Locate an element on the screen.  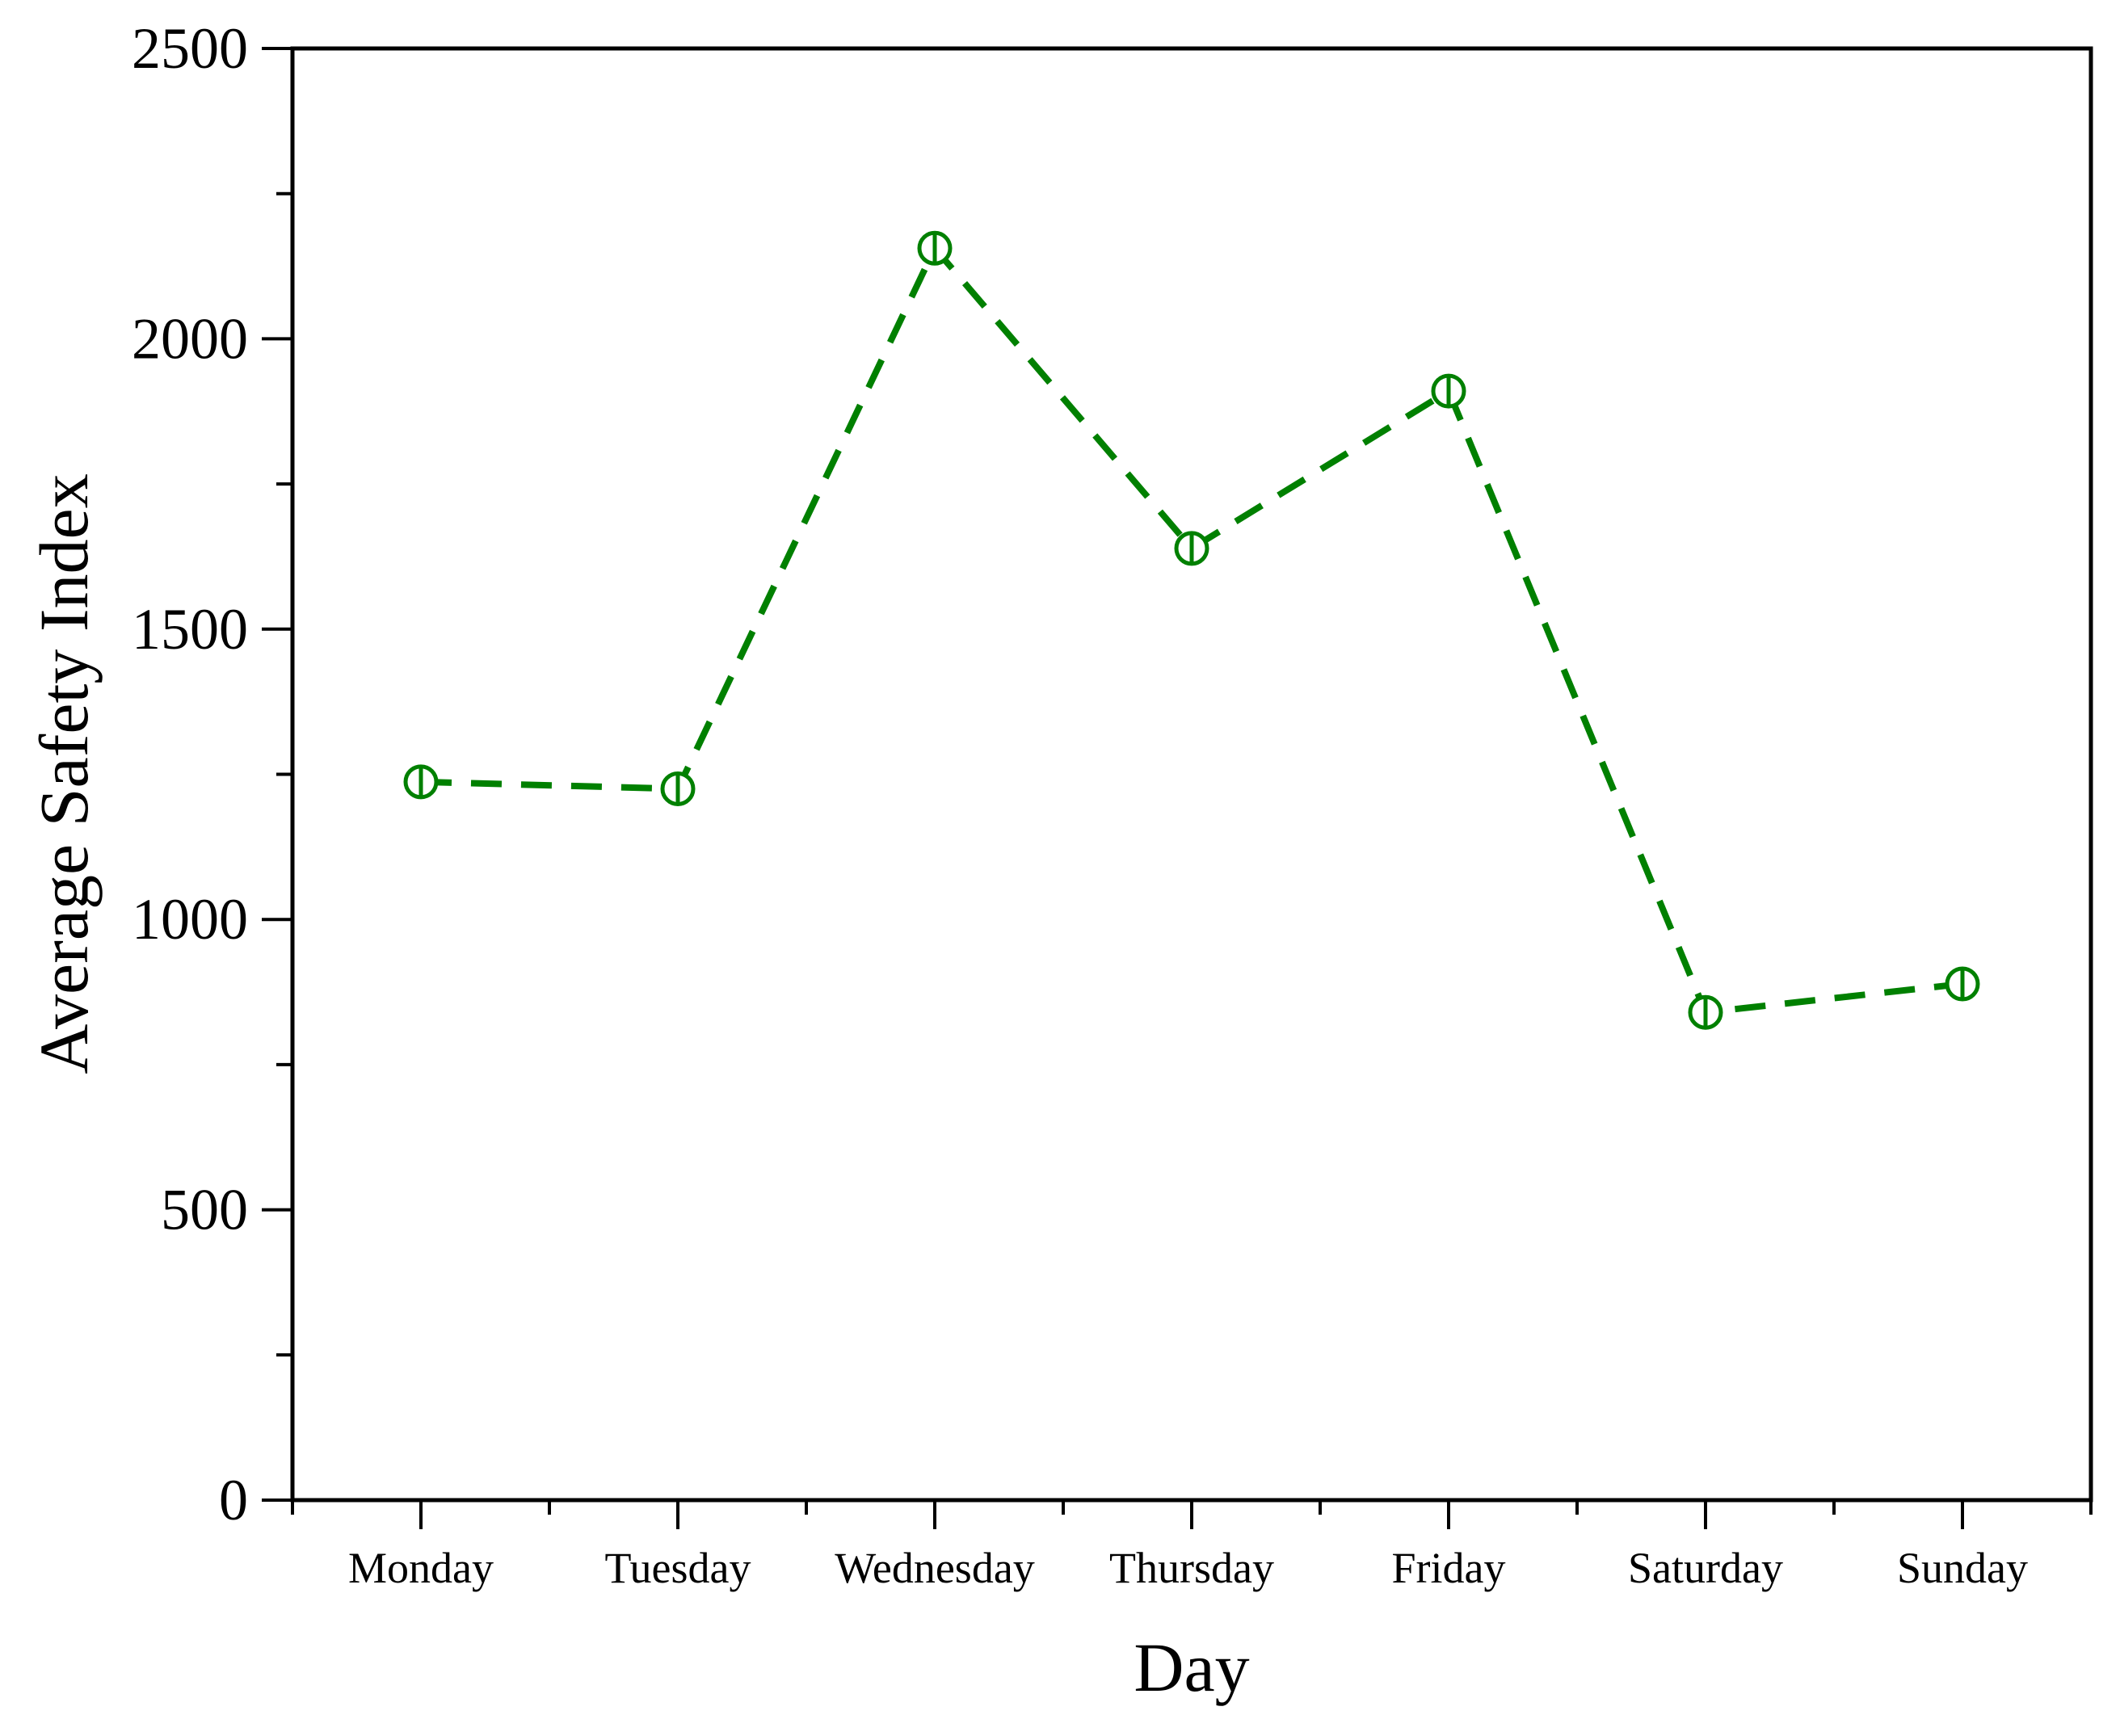
data-point-wednesday is located at coordinates (935, 248).